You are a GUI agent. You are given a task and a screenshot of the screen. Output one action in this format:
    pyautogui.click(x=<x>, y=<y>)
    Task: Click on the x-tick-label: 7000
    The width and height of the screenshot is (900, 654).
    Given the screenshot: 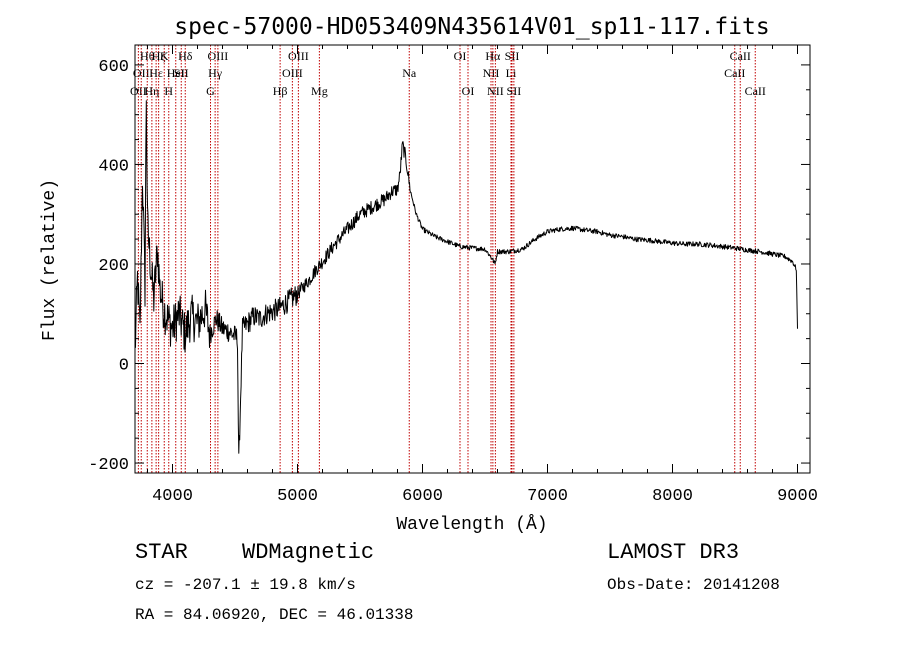 What is the action you would take?
    pyautogui.click(x=547, y=496)
    